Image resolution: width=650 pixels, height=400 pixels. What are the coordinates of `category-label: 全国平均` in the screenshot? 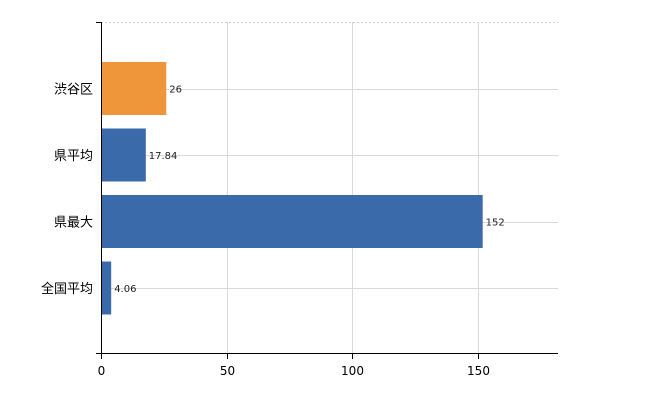 It's located at (67, 289).